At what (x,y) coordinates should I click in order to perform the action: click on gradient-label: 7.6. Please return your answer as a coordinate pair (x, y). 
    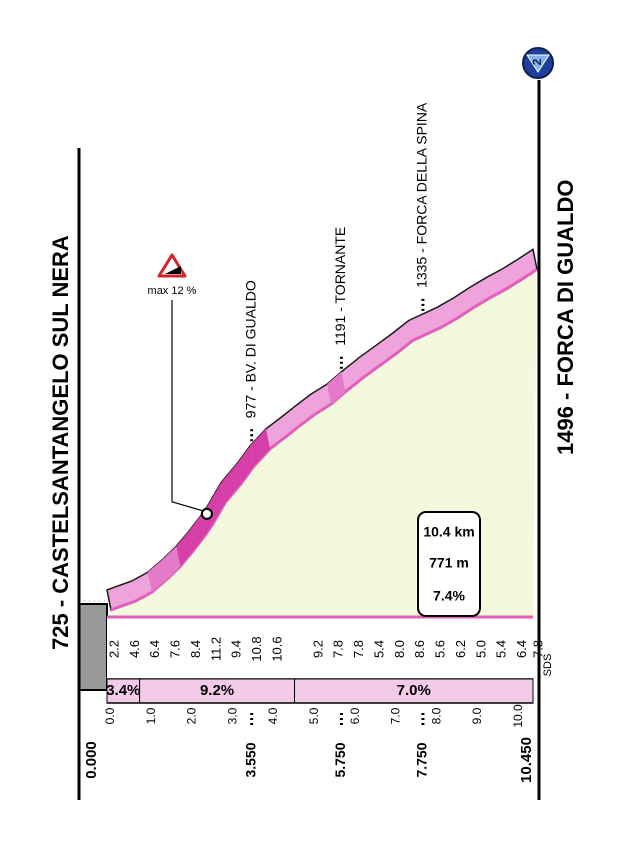
    Looking at the image, I should click on (175, 649).